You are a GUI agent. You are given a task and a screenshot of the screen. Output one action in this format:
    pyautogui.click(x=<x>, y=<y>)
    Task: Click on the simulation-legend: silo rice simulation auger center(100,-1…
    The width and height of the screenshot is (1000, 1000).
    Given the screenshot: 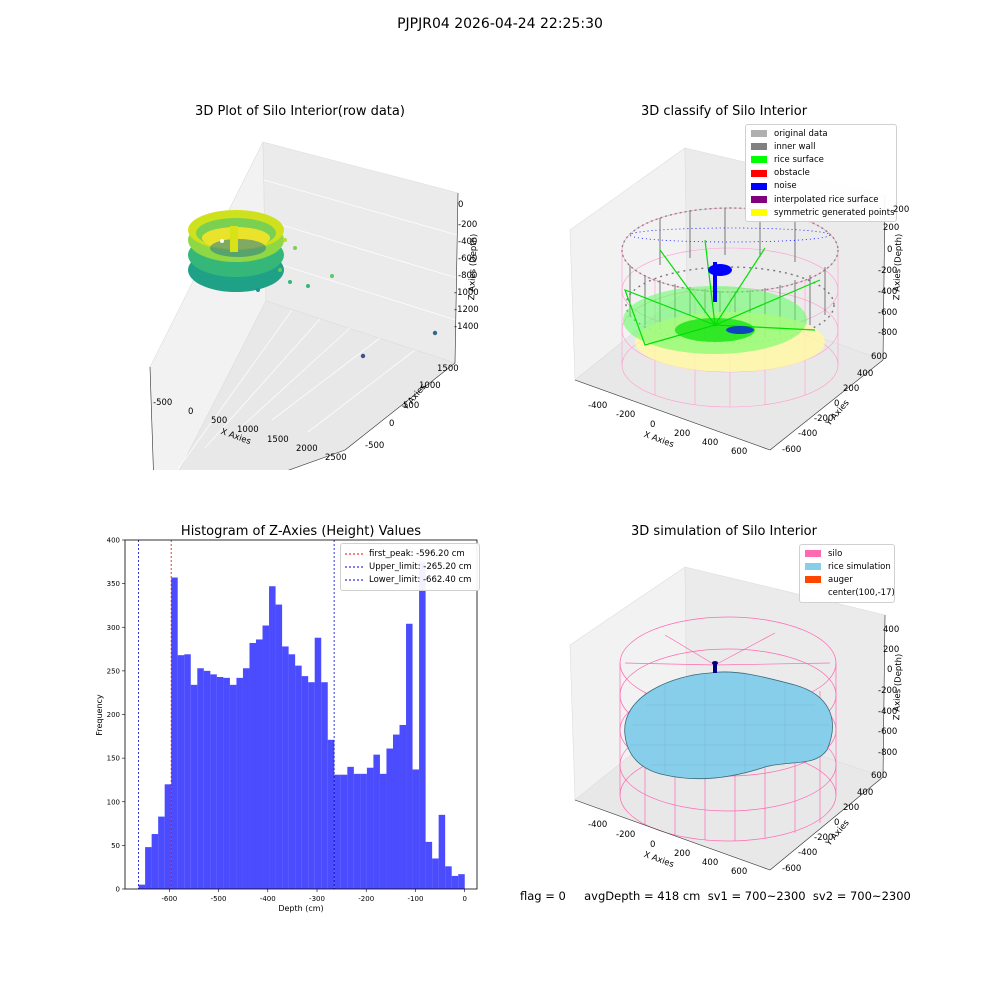 What is the action you would take?
    pyautogui.click(x=847, y=573)
    